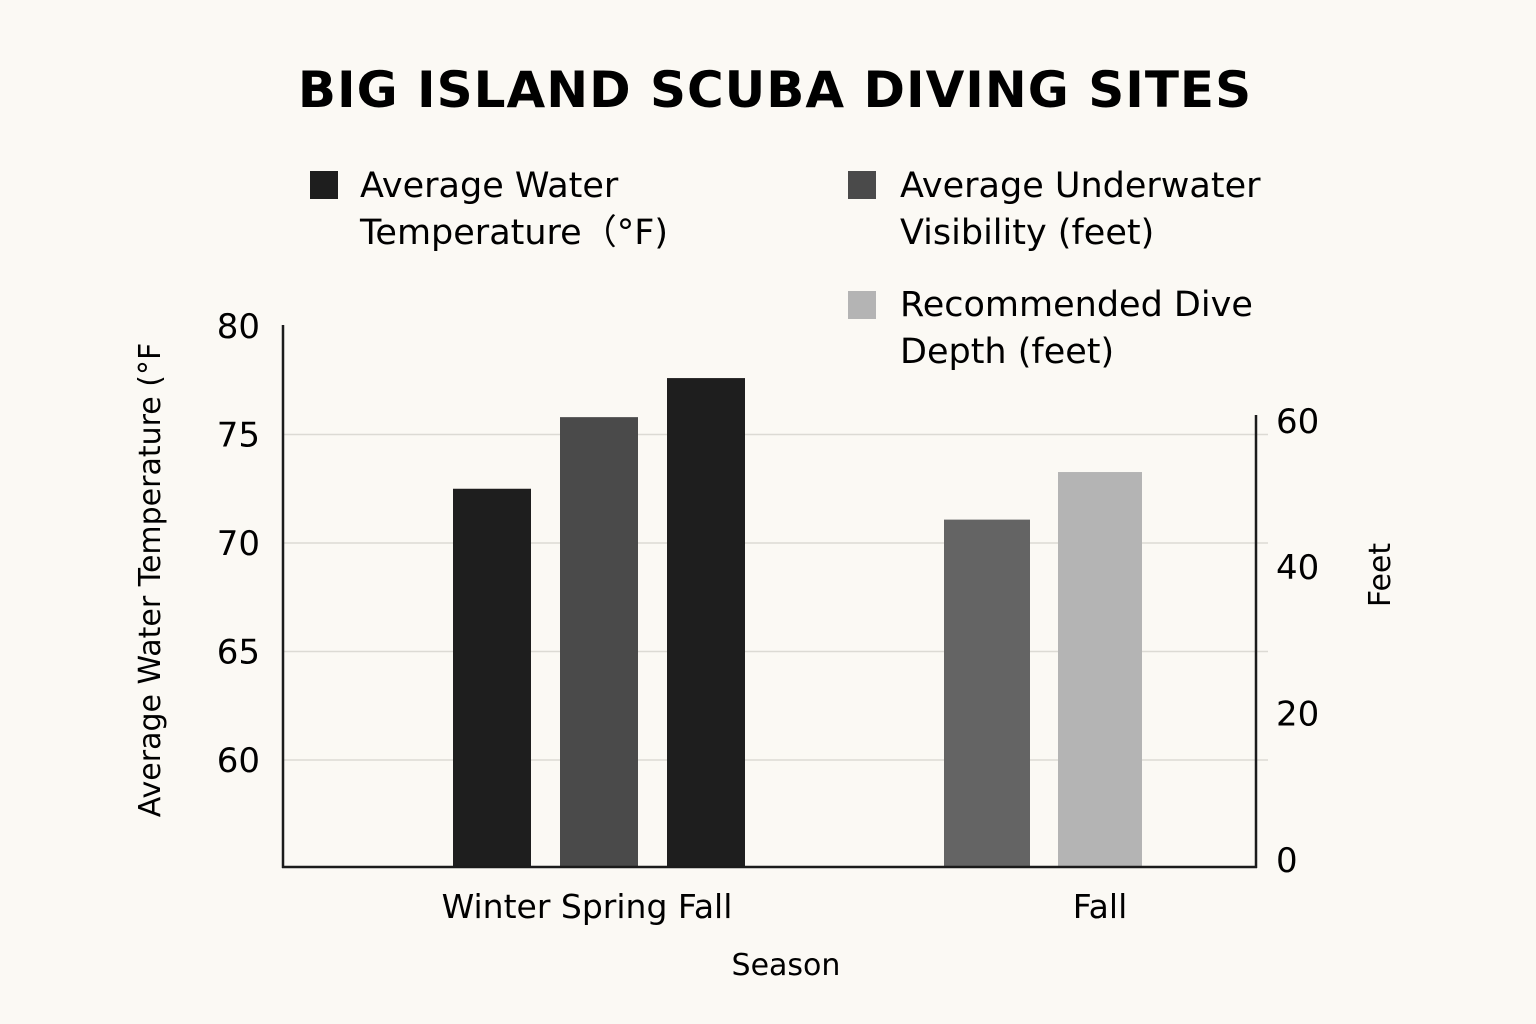 The width and height of the screenshot is (1536, 1024). I want to click on right-tick-label: 60, so click(1297, 422).